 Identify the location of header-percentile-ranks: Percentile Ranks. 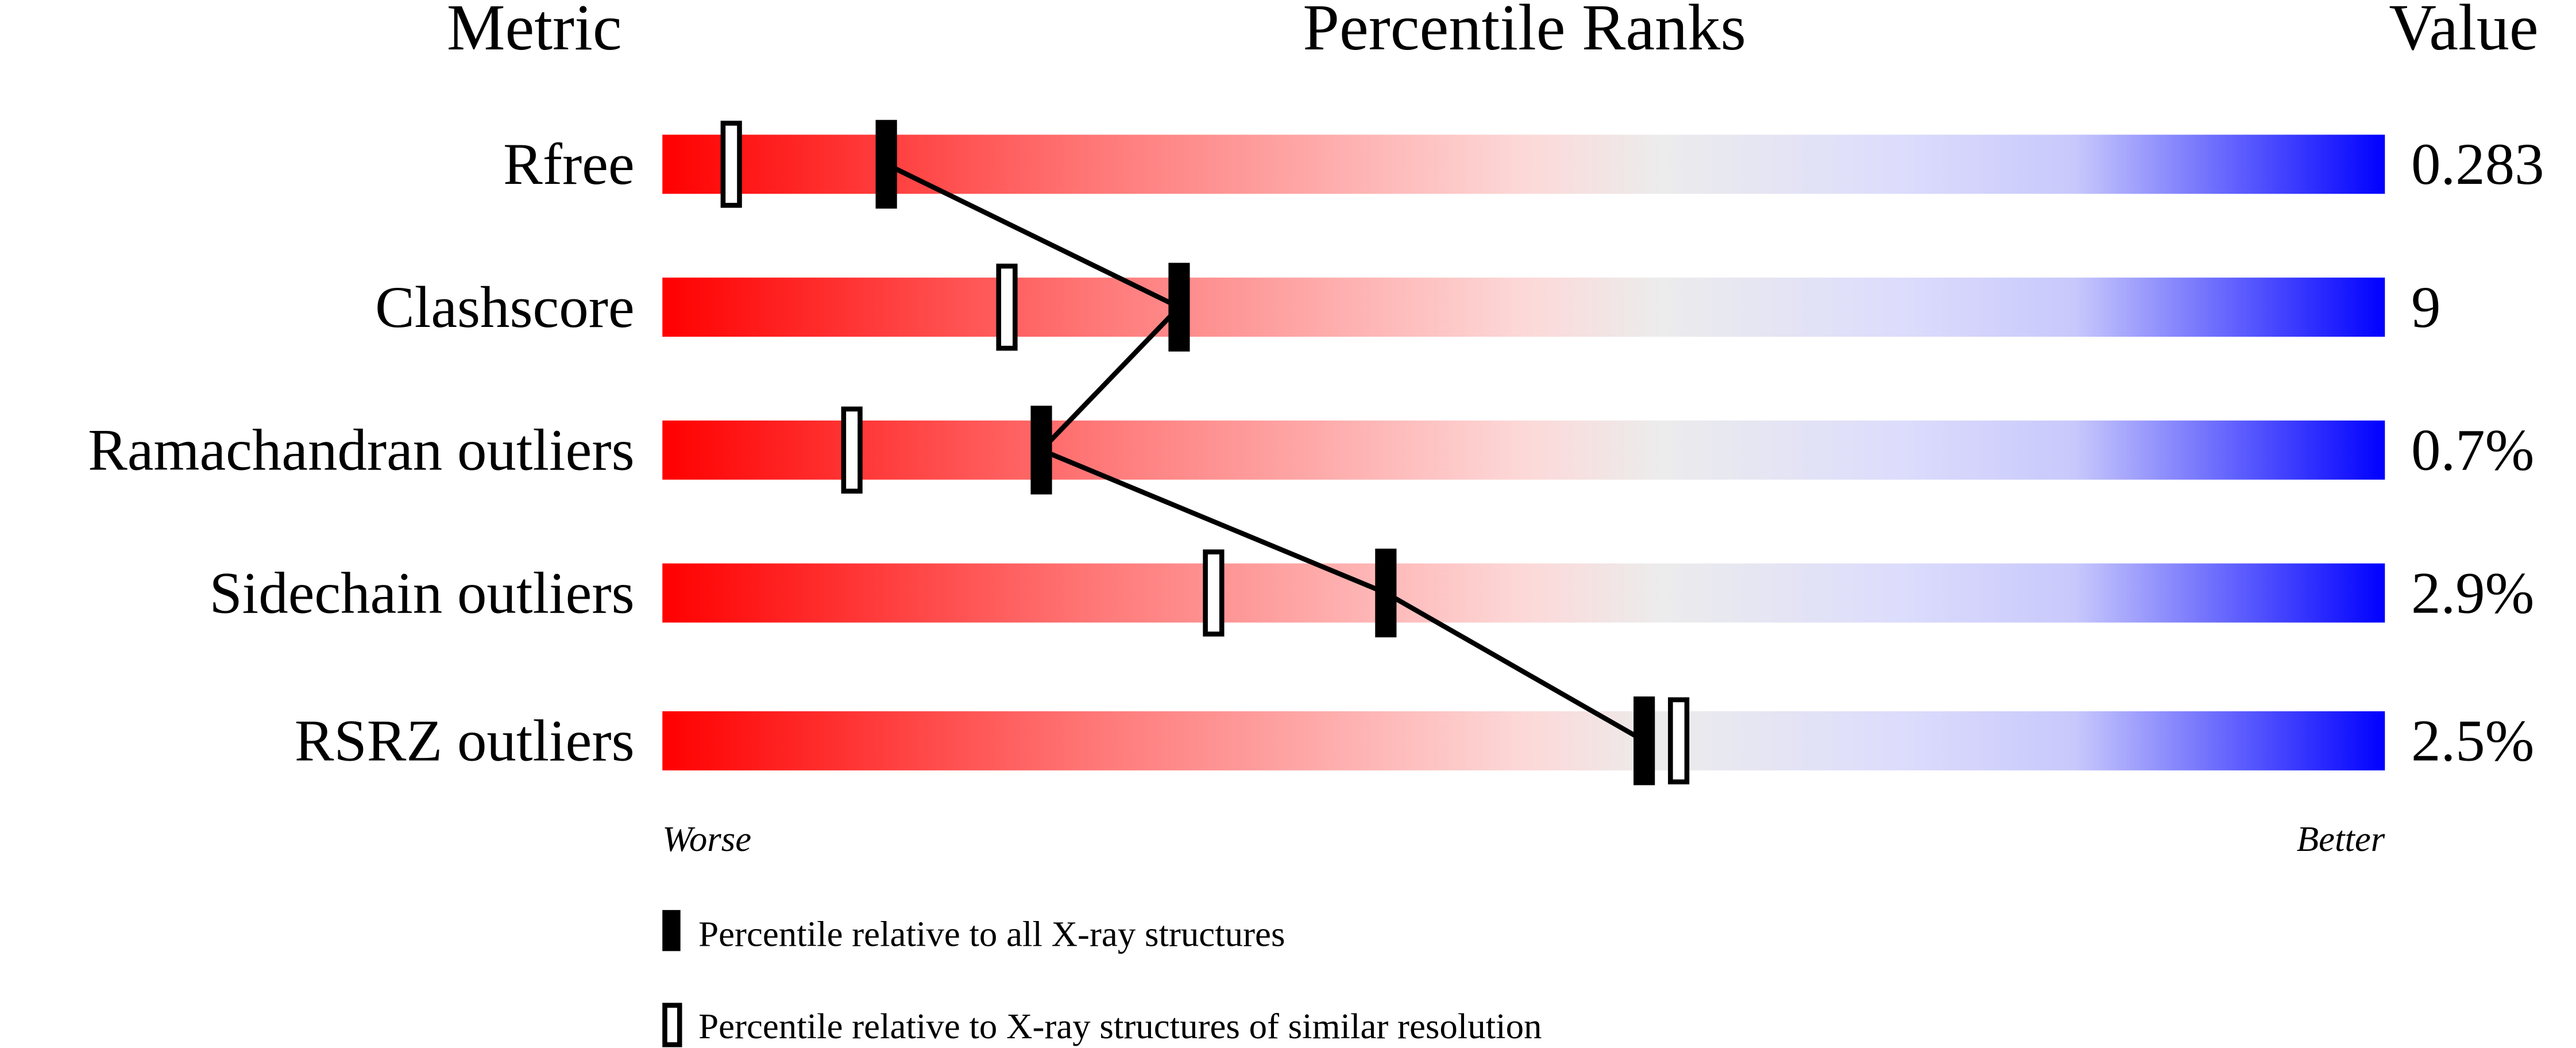
(1524, 32).